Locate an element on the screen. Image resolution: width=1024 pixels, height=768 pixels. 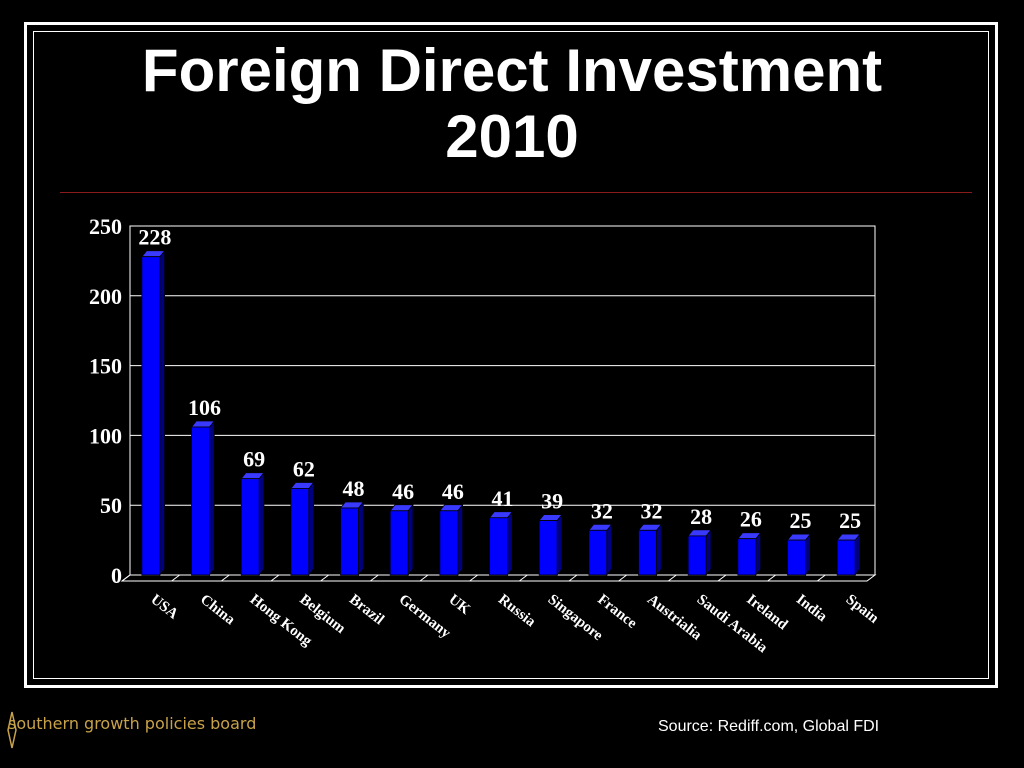
data-label: 69 is located at coordinates (254, 459).